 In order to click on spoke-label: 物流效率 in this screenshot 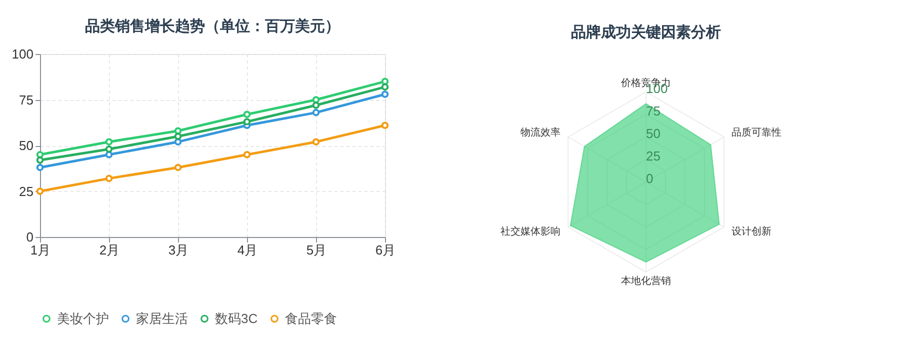, I will do `click(540, 132)`.